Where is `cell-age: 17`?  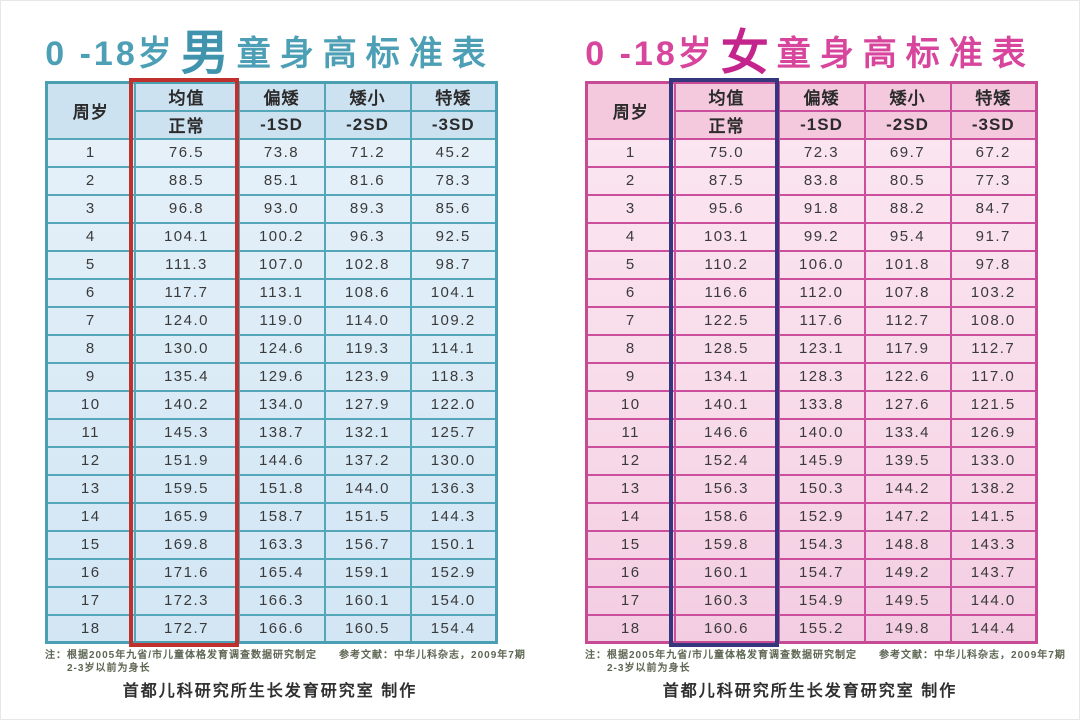 cell-age: 17 is located at coordinates (90, 600).